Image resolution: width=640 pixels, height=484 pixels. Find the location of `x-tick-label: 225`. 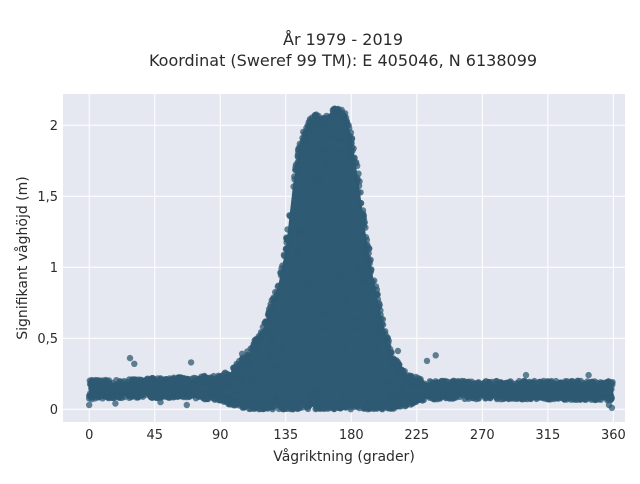

x-tick-label: 225 is located at coordinates (416, 435).